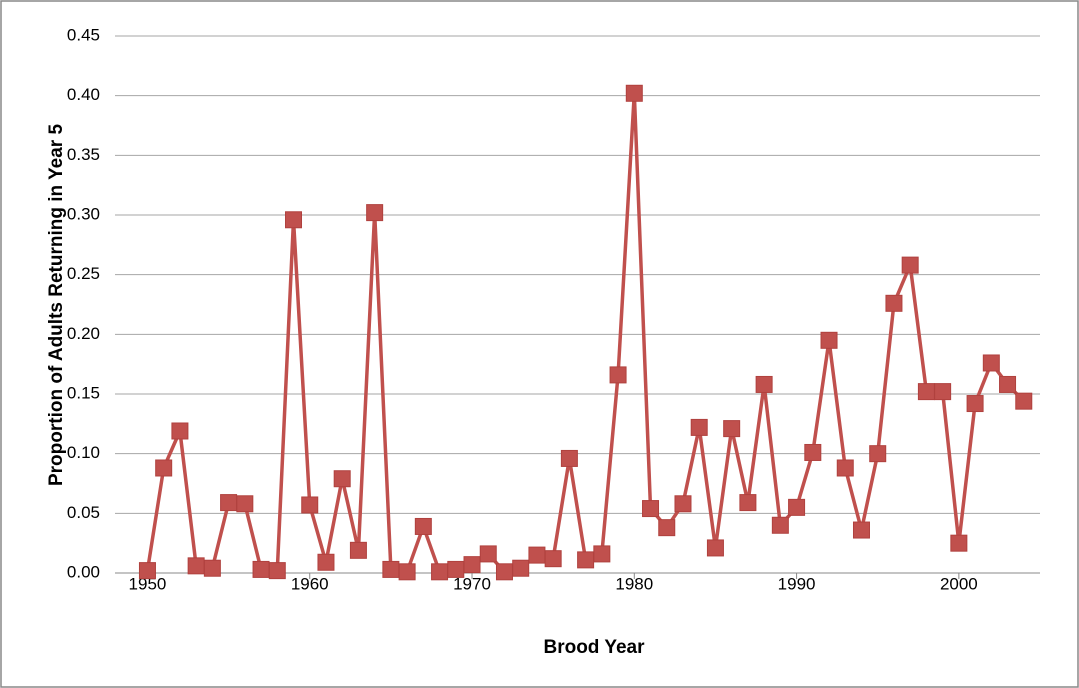  I want to click on y-axis-title: Proportion of Adults Returning in Year 5, so click(56, 305).